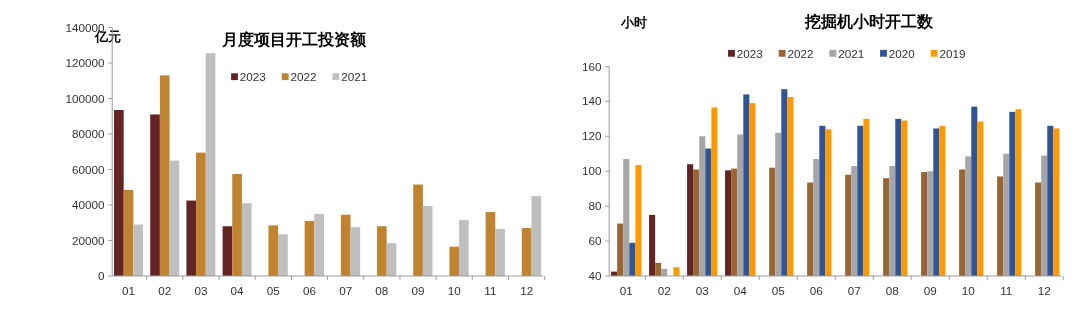 The width and height of the screenshot is (1080, 321). Describe the element at coordinates (101, 276) in the screenshot. I see `y-tick-label: 0` at that location.